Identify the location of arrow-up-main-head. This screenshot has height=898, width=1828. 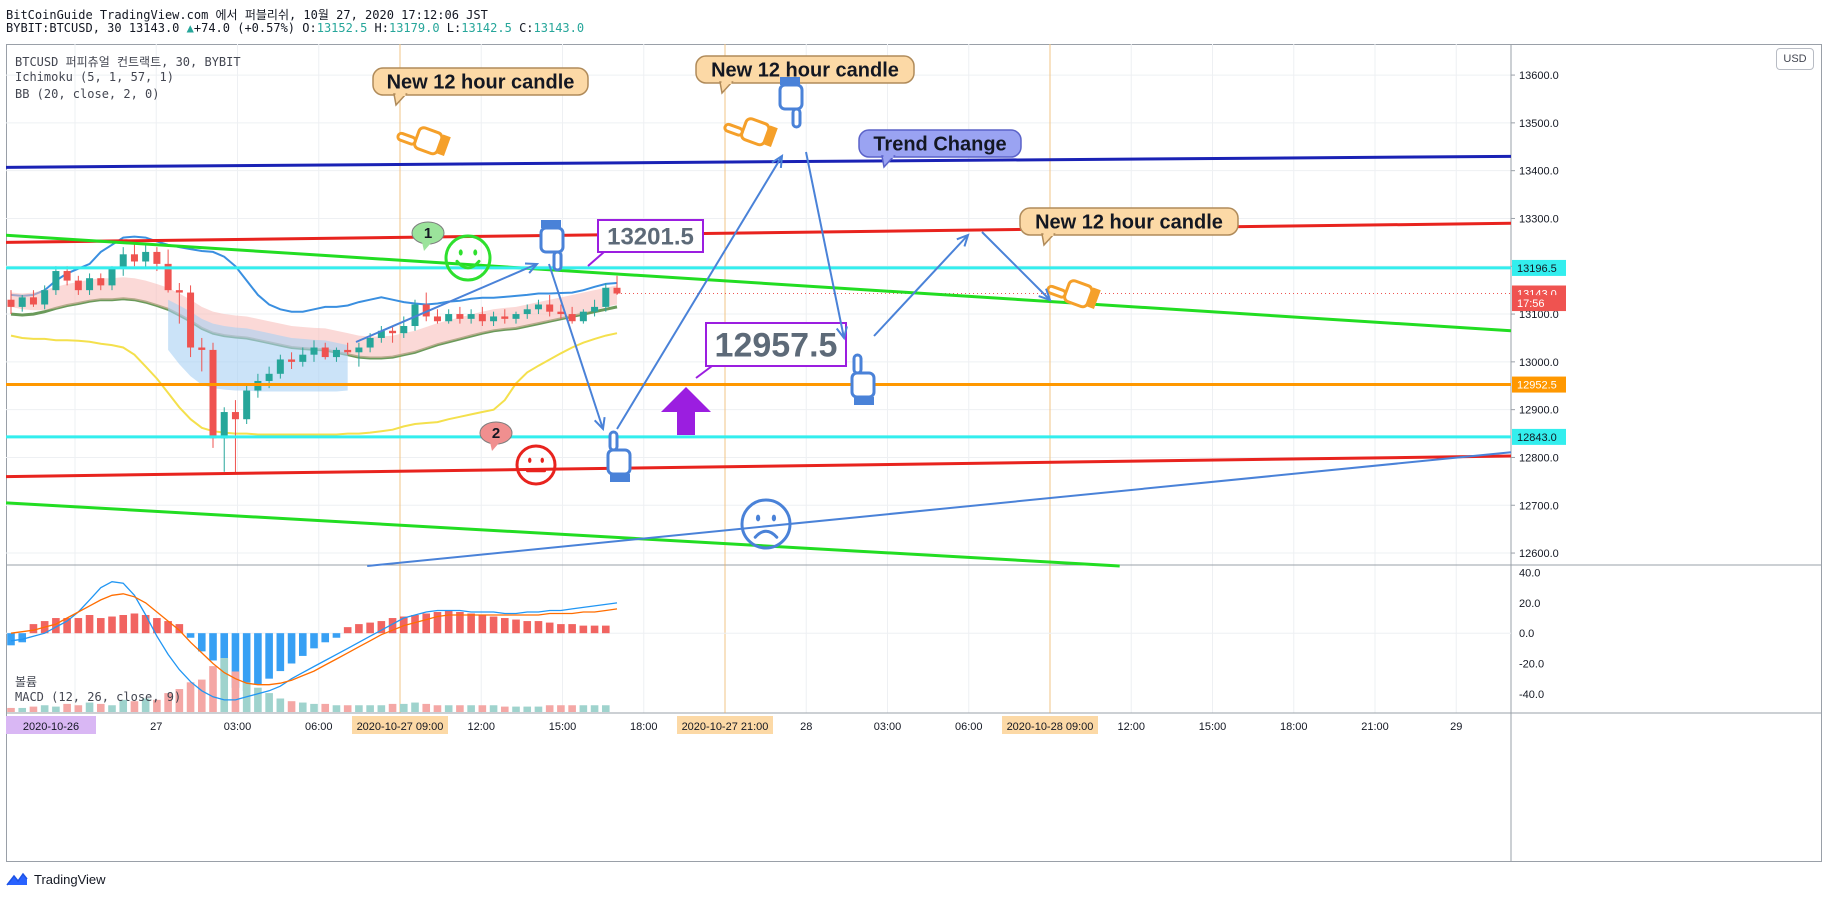
(777, 161).